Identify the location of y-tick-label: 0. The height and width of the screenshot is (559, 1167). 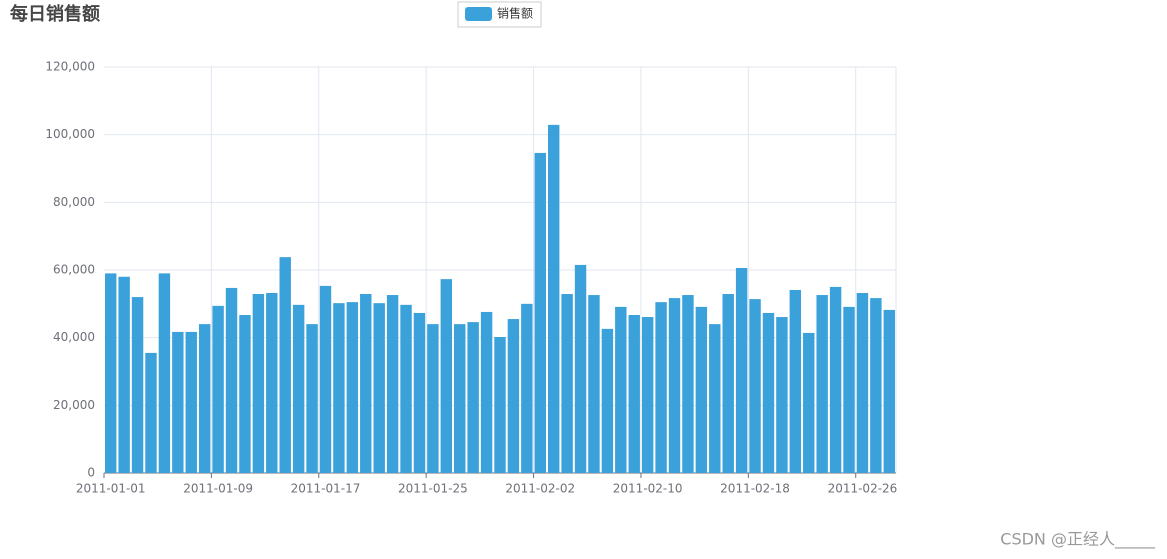
(91, 473).